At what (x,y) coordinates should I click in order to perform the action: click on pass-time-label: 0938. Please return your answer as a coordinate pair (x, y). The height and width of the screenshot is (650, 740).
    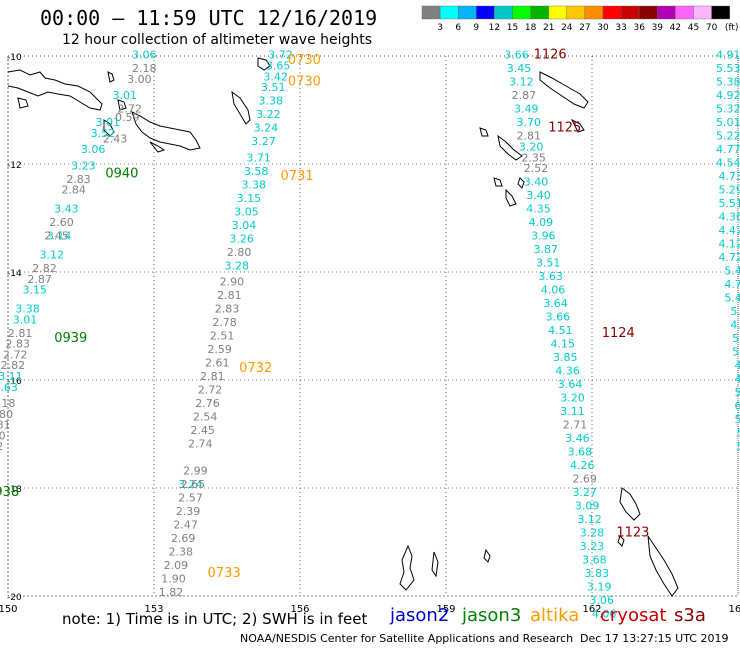
    Looking at the image, I should click on (9, 492).